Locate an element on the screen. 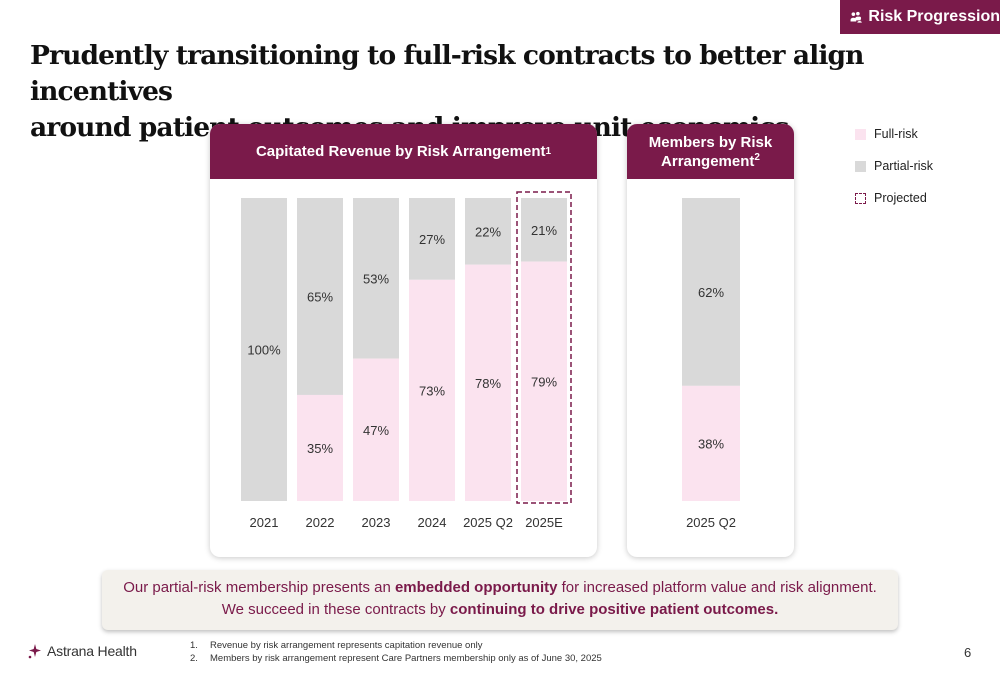  members-chart-footnote-ref: 2 is located at coordinates (757, 157).